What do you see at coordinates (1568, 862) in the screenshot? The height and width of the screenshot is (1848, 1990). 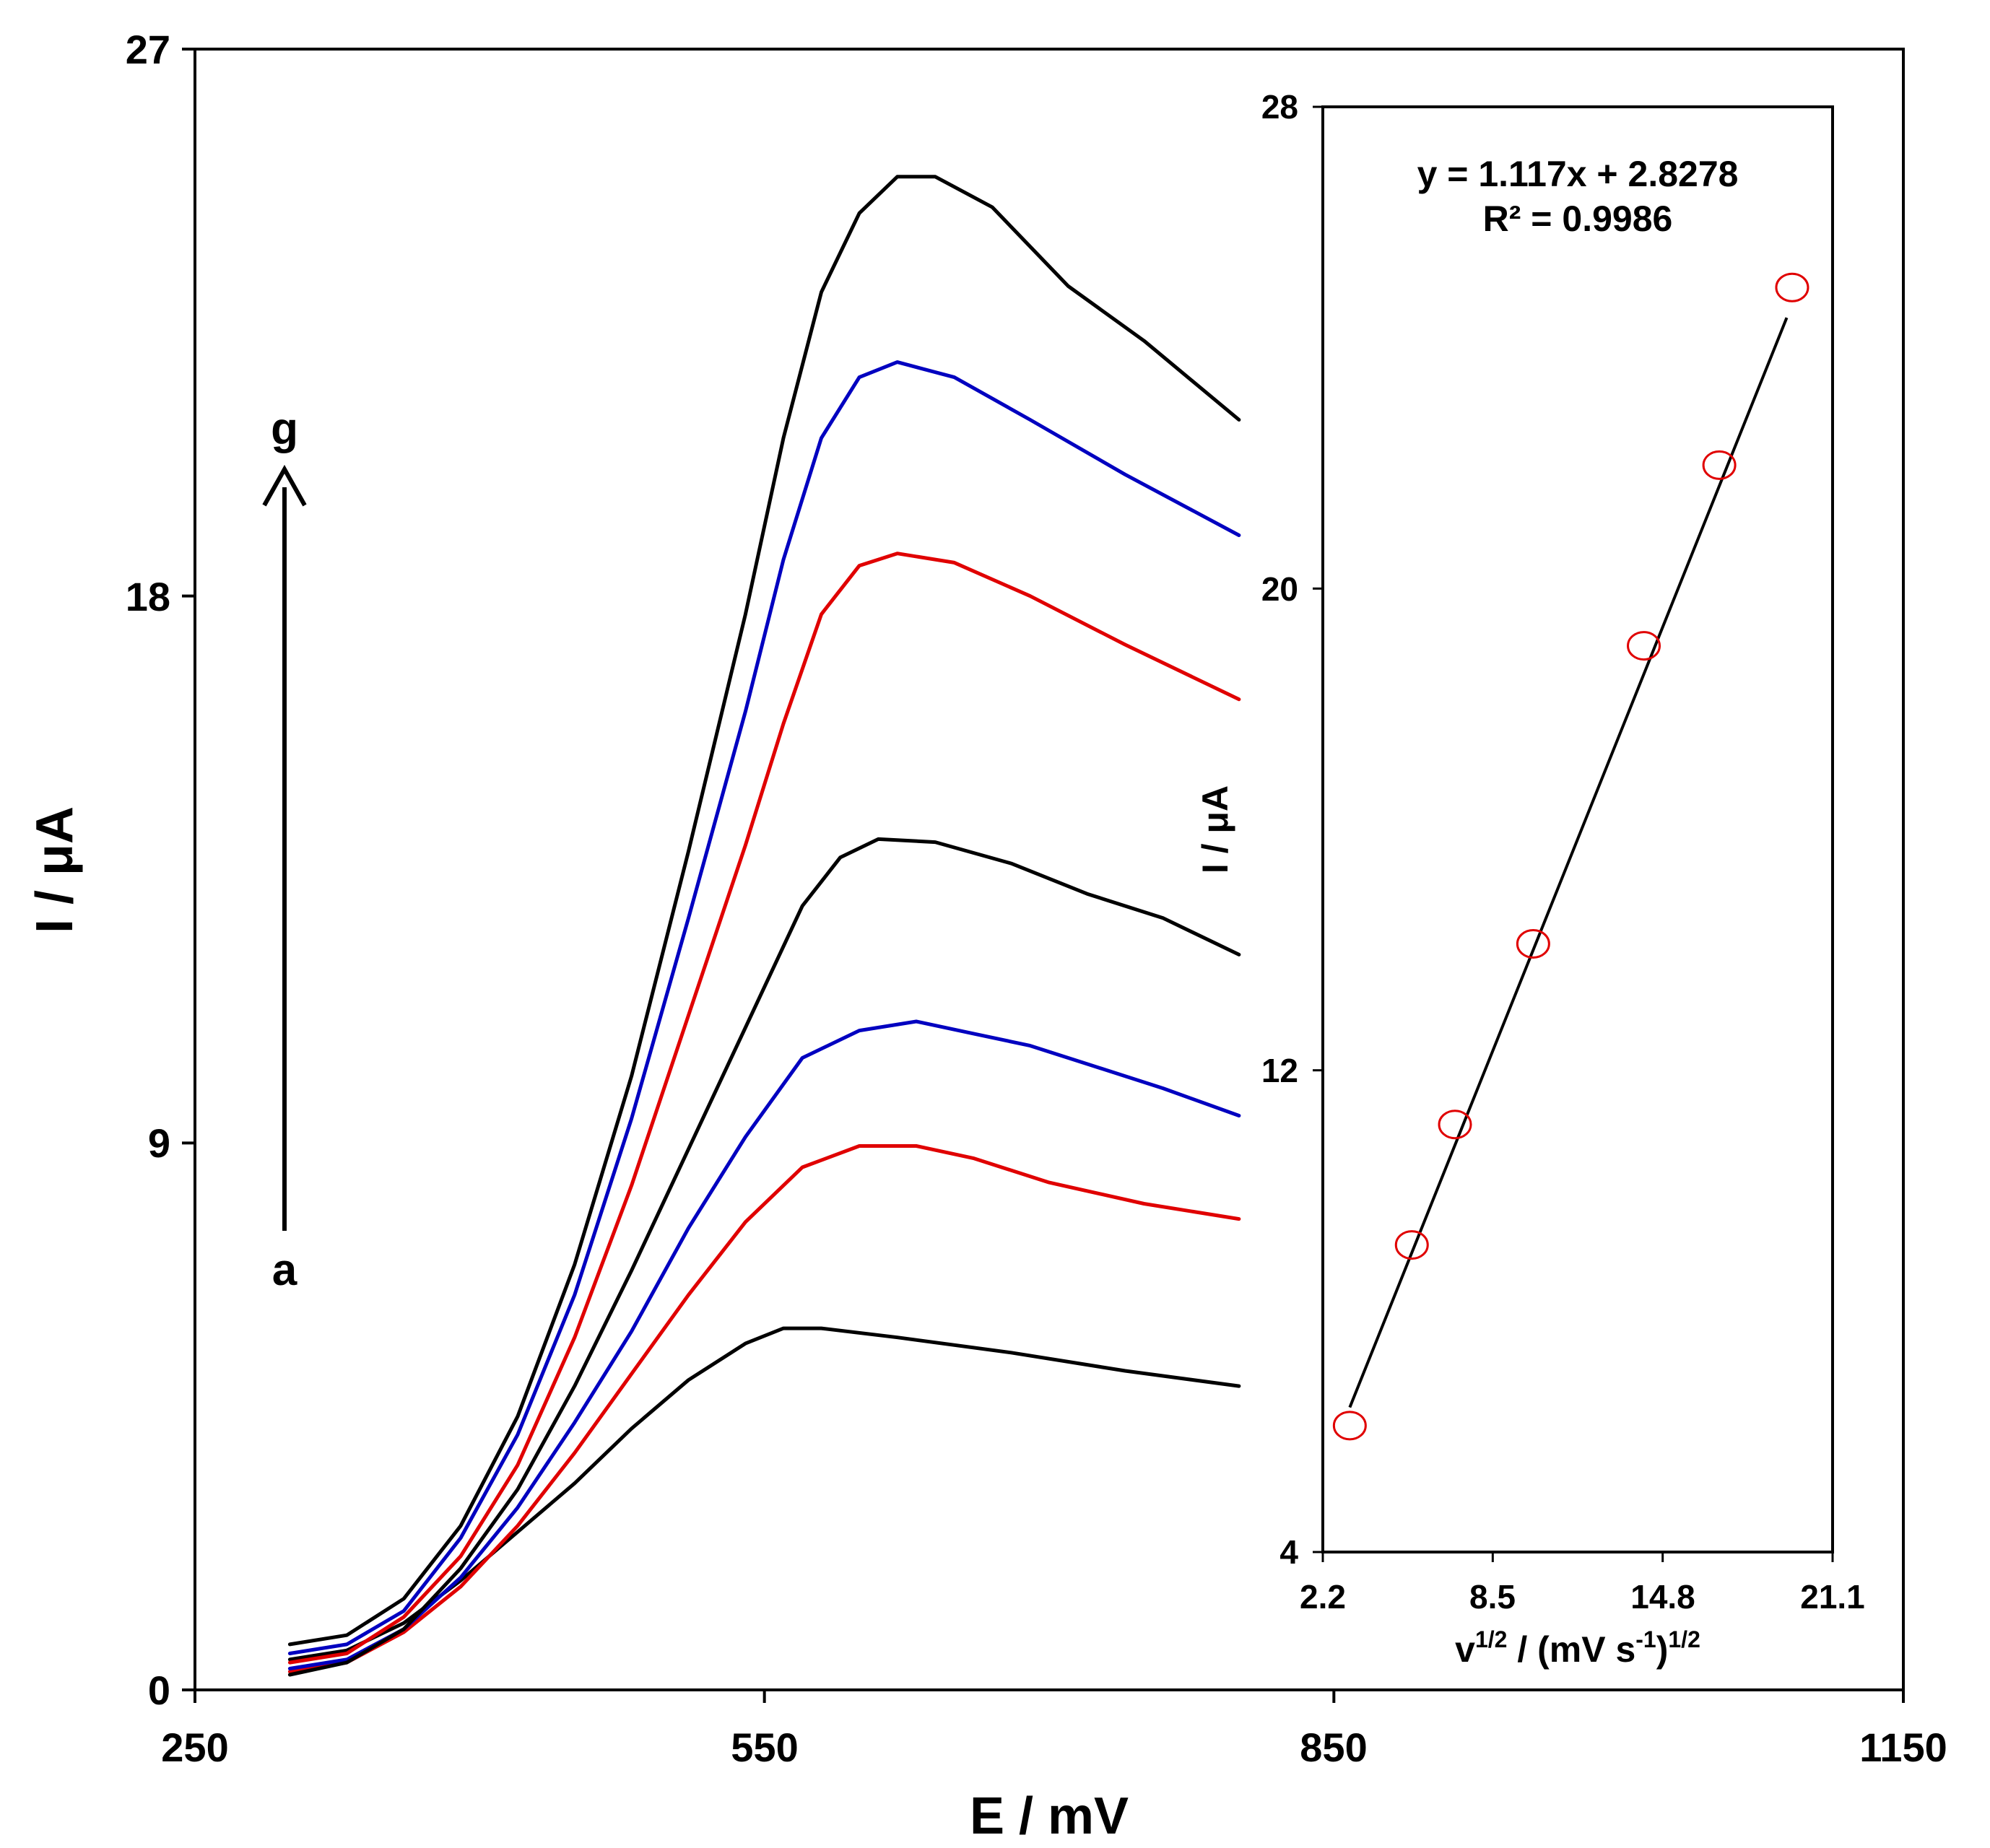 I see `inset-trendline` at bounding box center [1568, 862].